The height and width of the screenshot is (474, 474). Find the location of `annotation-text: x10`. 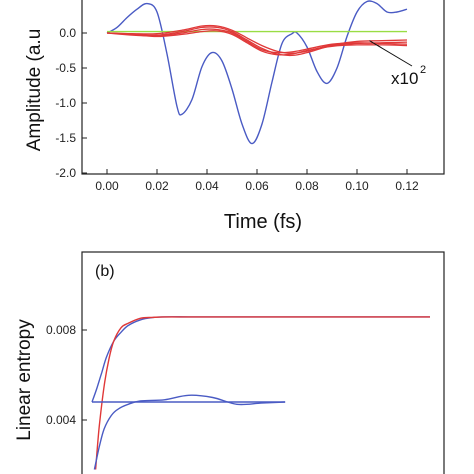

annotation-text: x10 is located at coordinates (404, 78).